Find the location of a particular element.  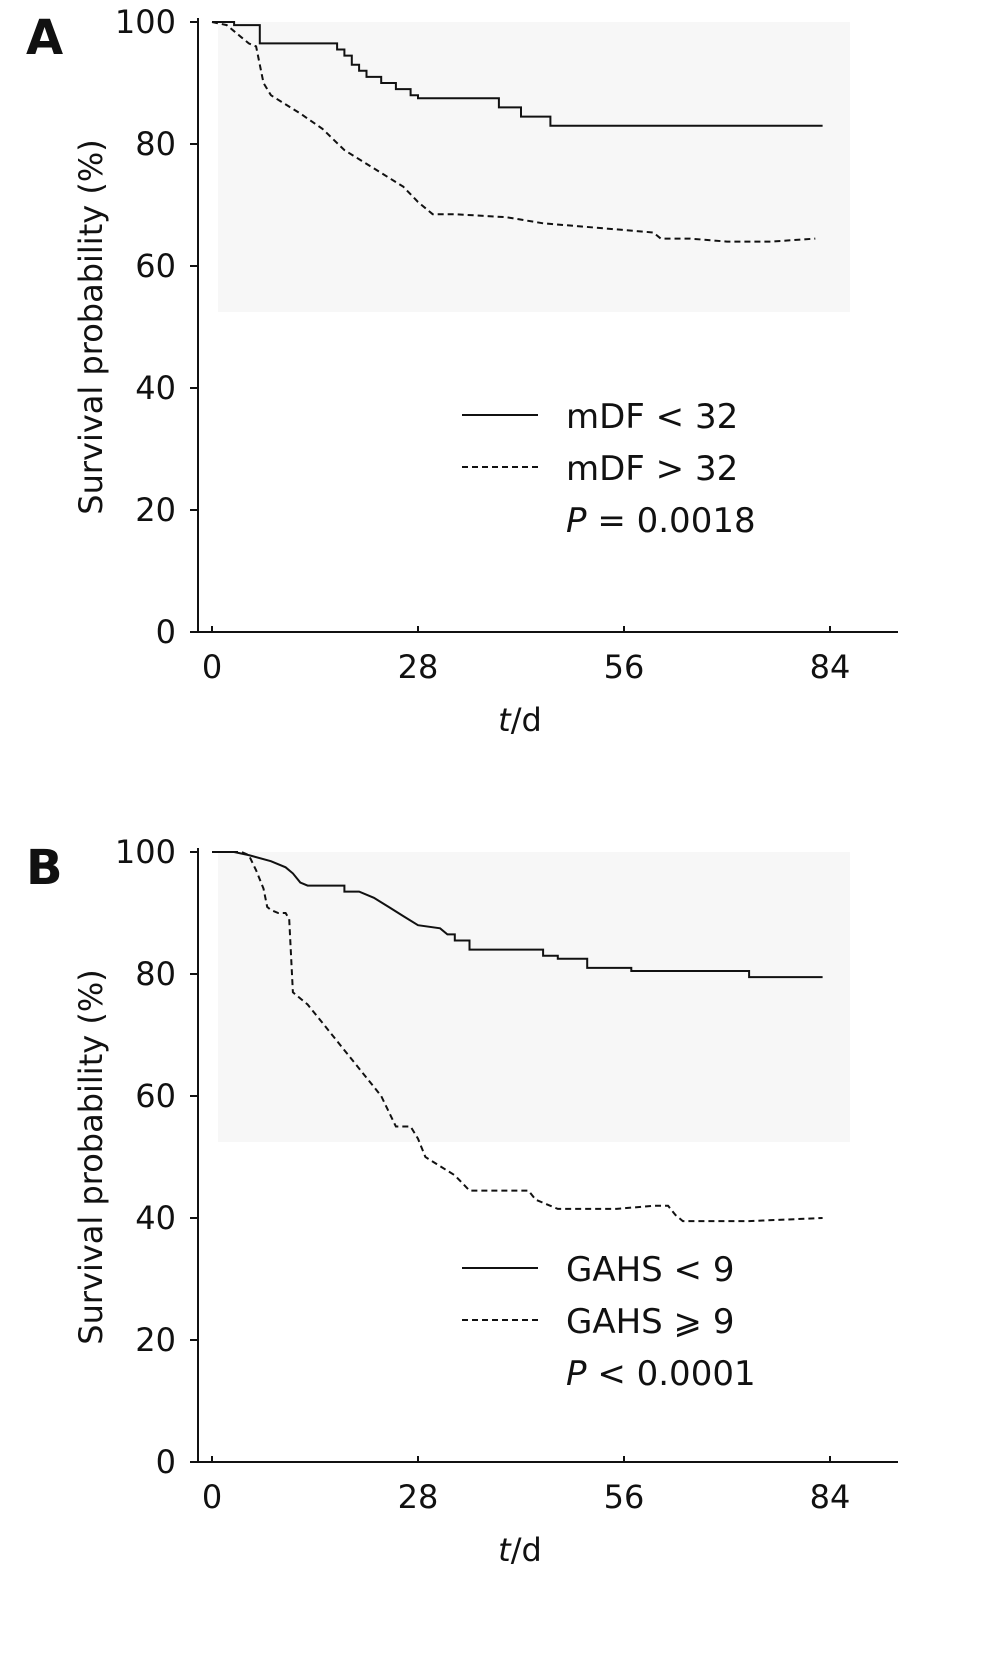

legend-label: GAHS ⩾ 9 is located at coordinates (650, 1322).